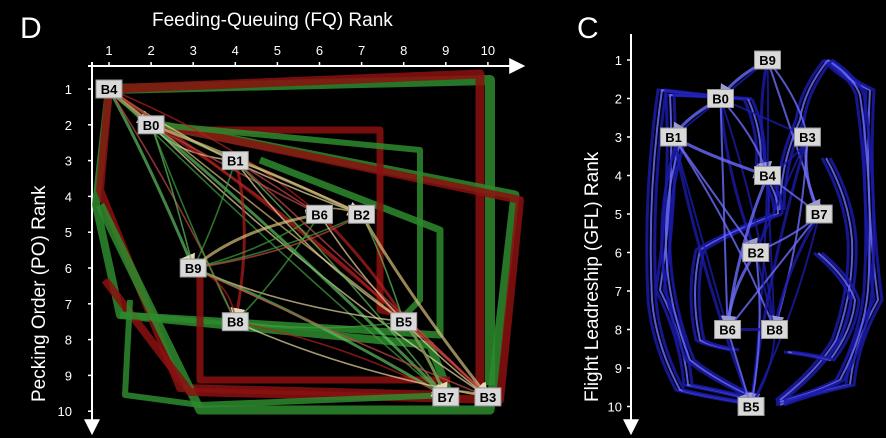 This screenshot has height=438, width=886. Describe the element at coordinates (68, 340) in the screenshot. I see `y-tick-label: 8` at that location.